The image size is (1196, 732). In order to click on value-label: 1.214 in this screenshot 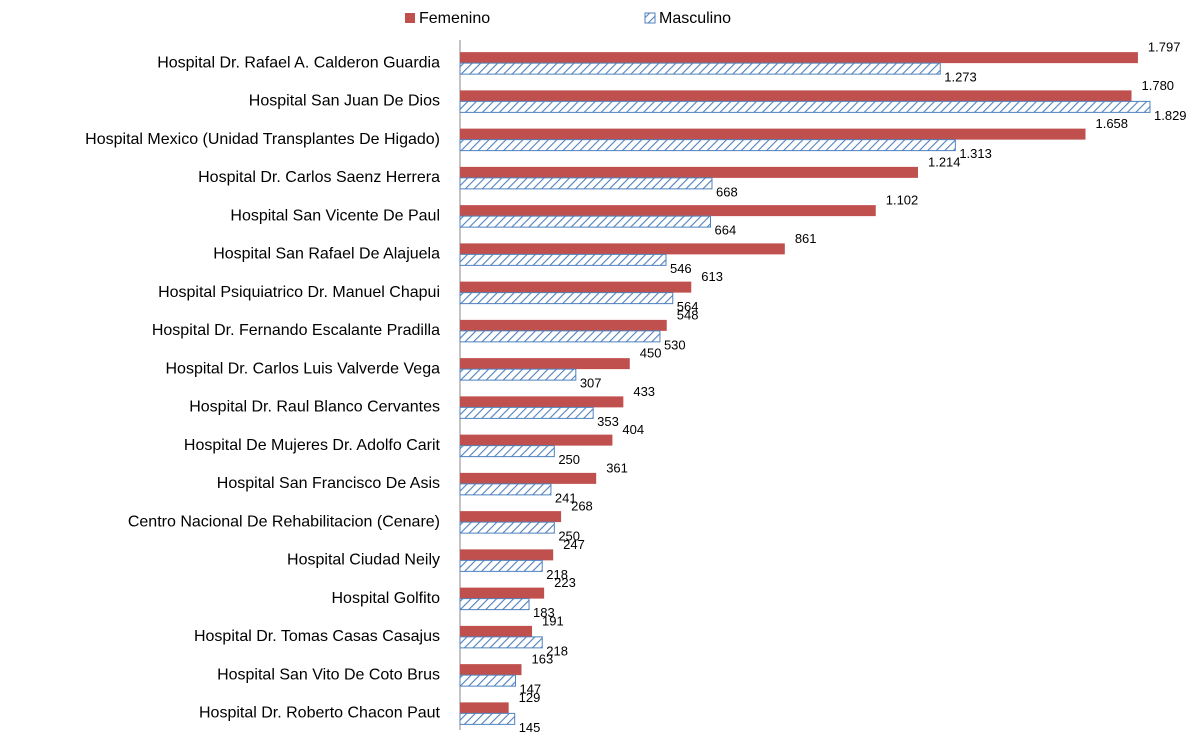, I will do `click(944, 161)`.